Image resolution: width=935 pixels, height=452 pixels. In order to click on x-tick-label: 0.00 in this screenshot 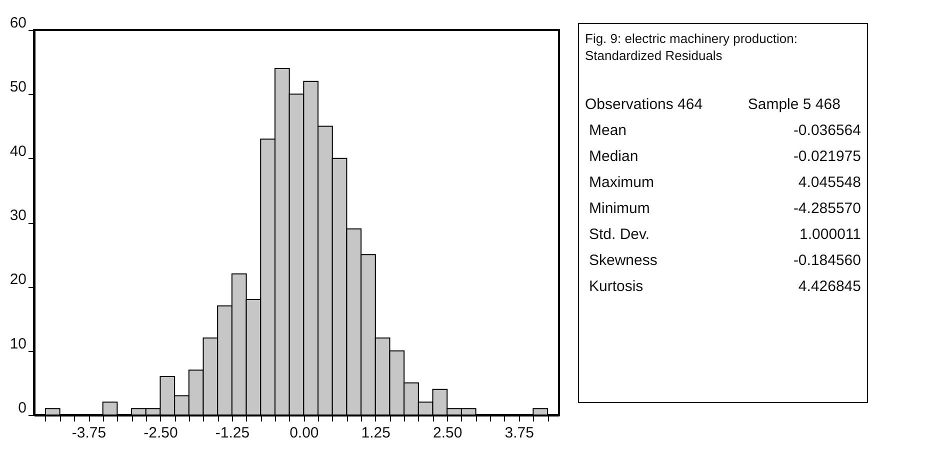, I will do `click(304, 433)`.